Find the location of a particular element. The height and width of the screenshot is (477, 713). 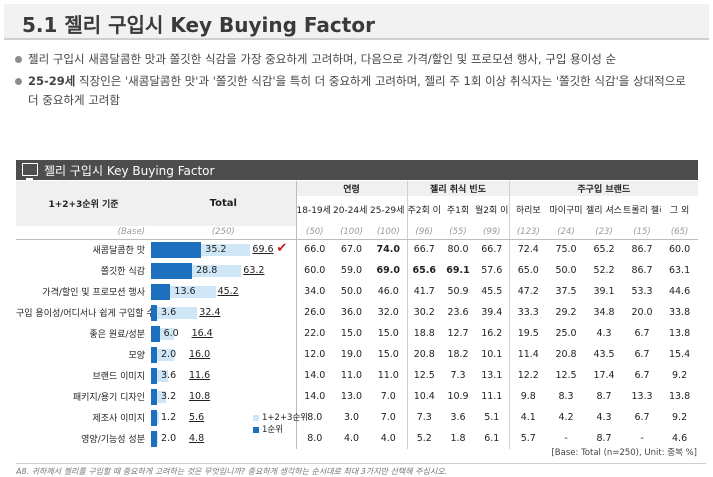

total-bar-group: 3.6 32.4 is located at coordinates (223, 312).